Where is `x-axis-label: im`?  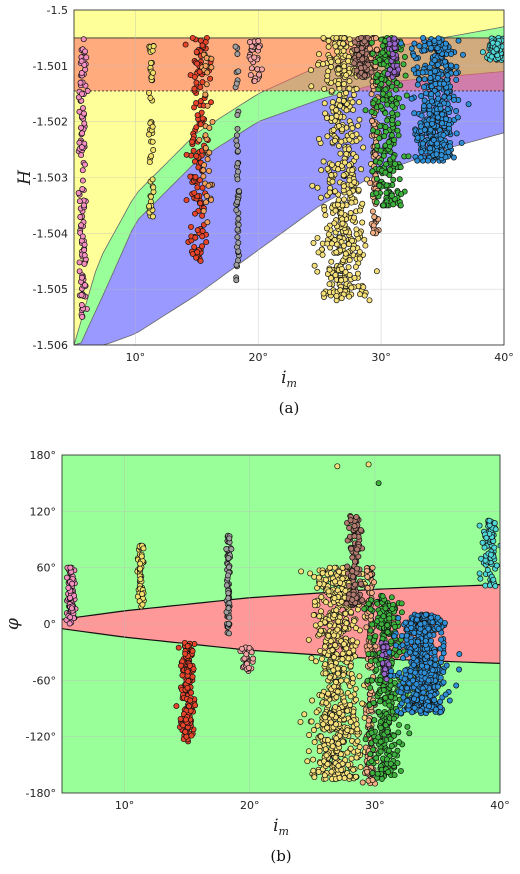
x-axis-label: im is located at coordinates (281, 827).